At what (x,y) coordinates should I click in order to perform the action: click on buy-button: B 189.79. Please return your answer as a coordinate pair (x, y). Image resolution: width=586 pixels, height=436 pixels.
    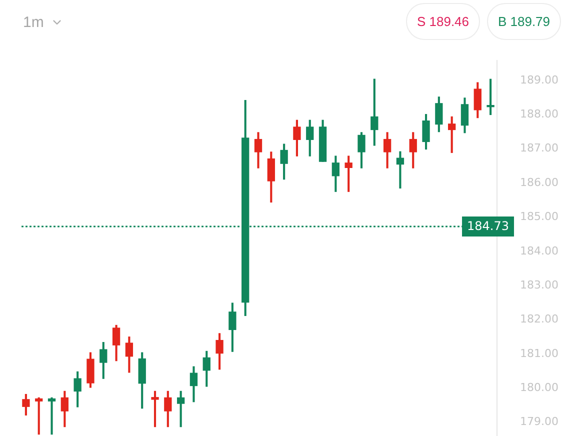
    Looking at the image, I should click on (524, 21).